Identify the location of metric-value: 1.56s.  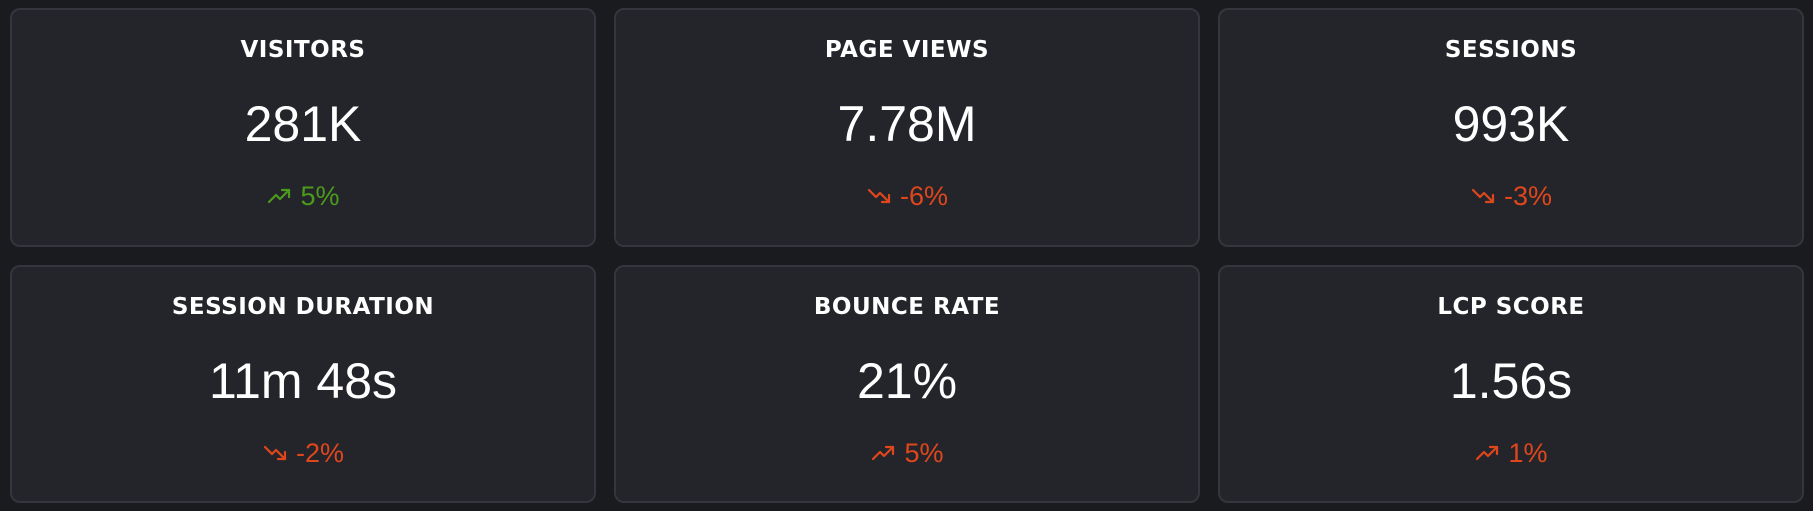
(1511, 380).